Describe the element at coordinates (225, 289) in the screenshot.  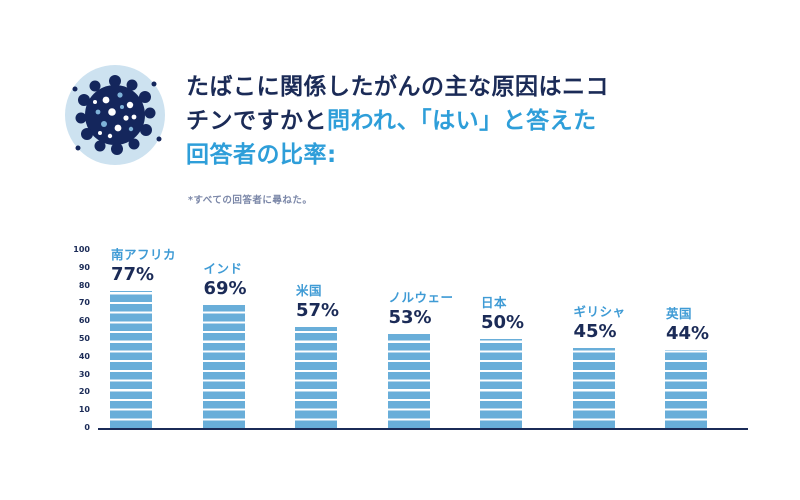
I see `bar-value-label: 69%` at that location.